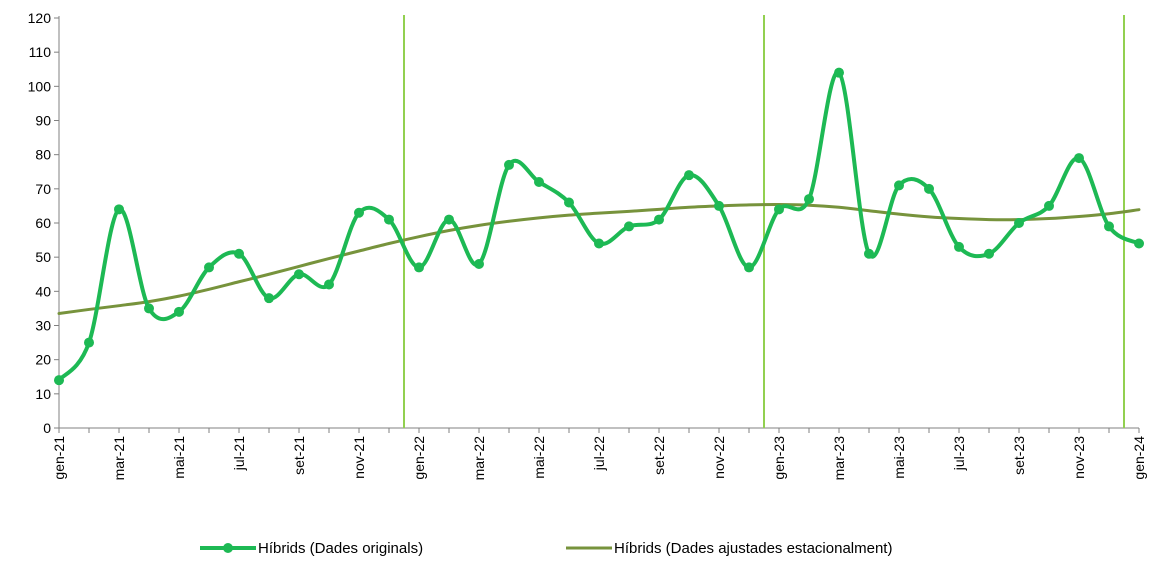 The image size is (1159, 563). What do you see at coordinates (179, 457) in the screenshot?
I see `x-tick-label: mai-21` at bounding box center [179, 457].